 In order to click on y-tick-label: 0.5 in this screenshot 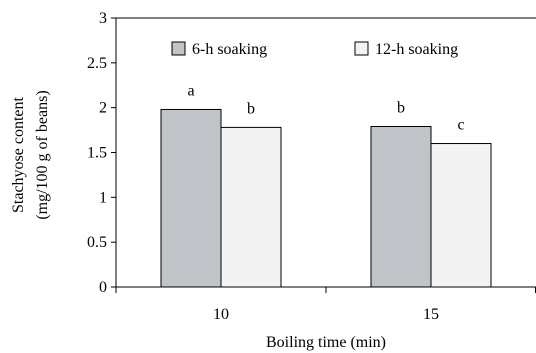, I will do `click(97, 242)`.